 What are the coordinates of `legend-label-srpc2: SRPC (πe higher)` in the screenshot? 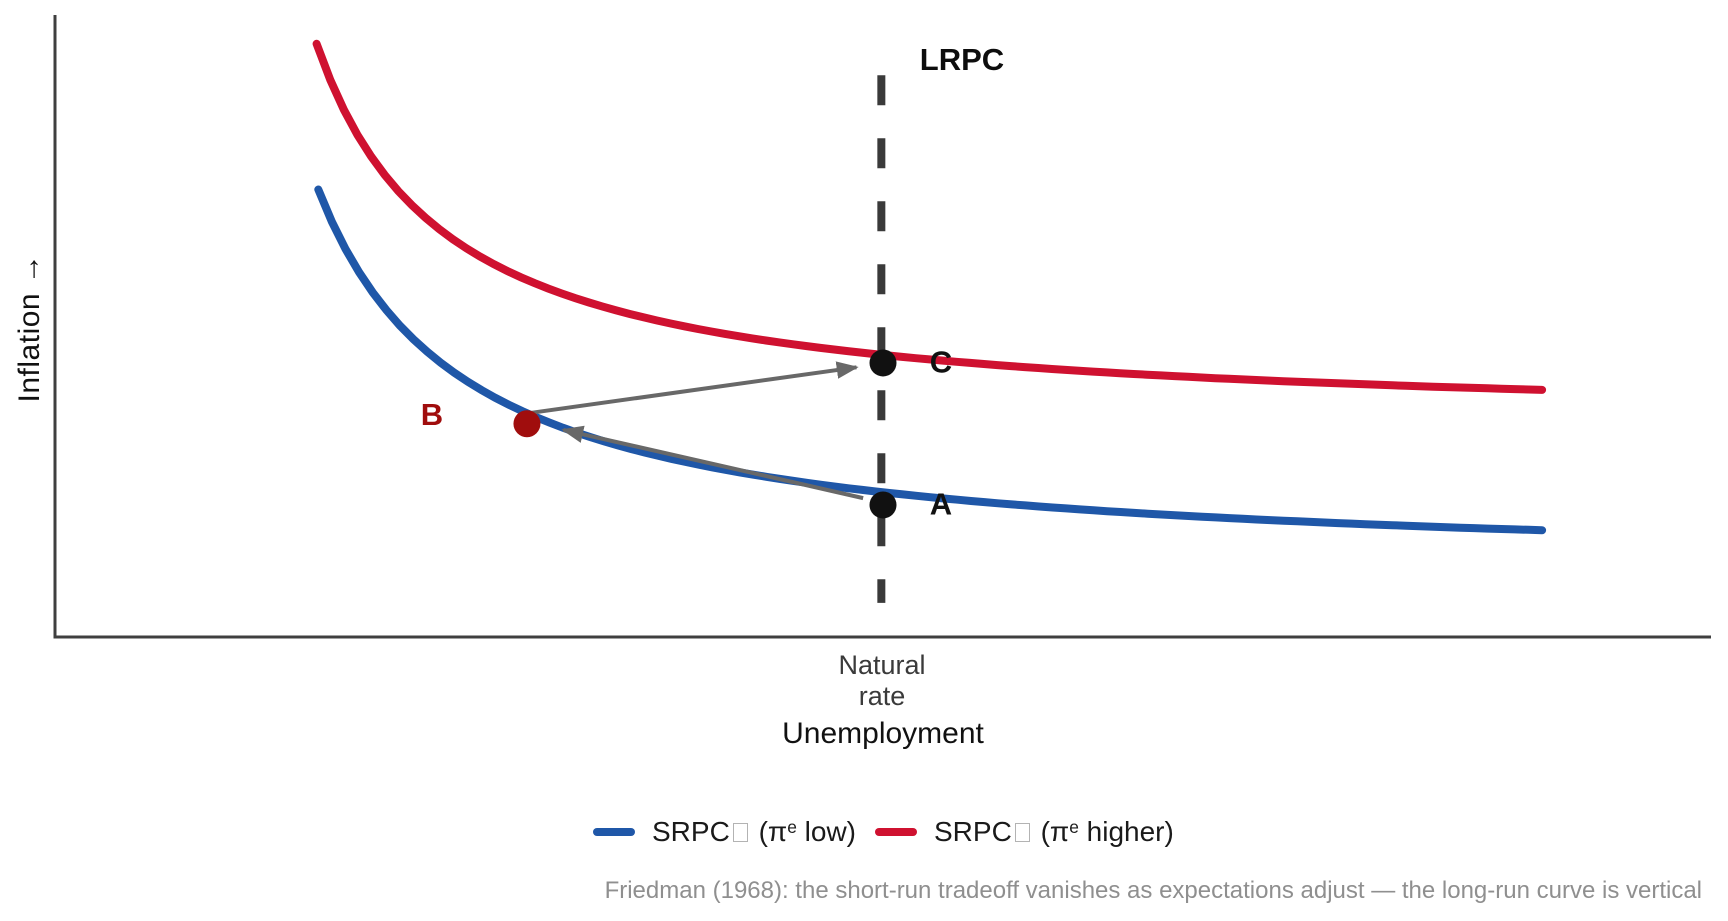 It's located at (1054, 832).